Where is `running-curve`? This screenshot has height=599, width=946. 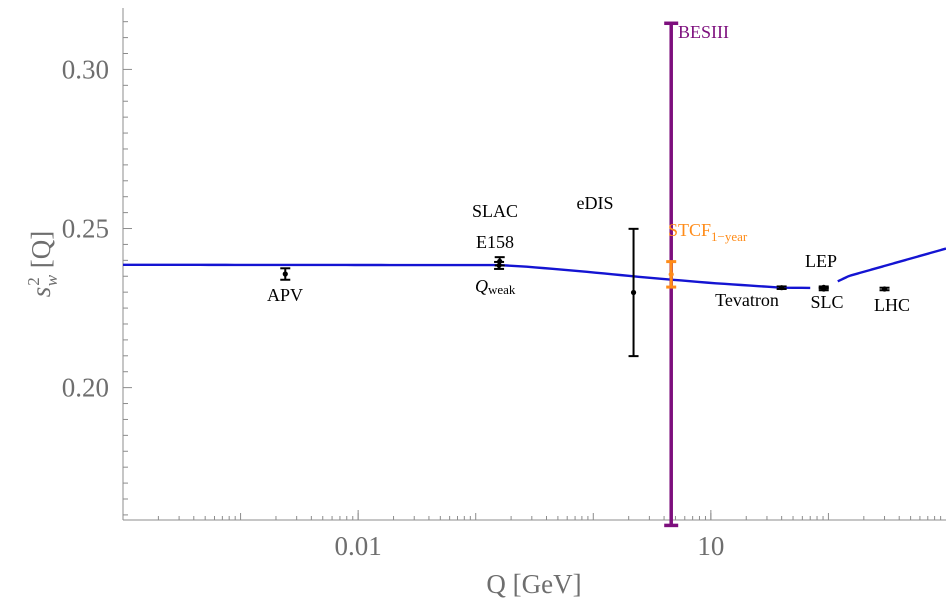 running-curve is located at coordinates (534, 268).